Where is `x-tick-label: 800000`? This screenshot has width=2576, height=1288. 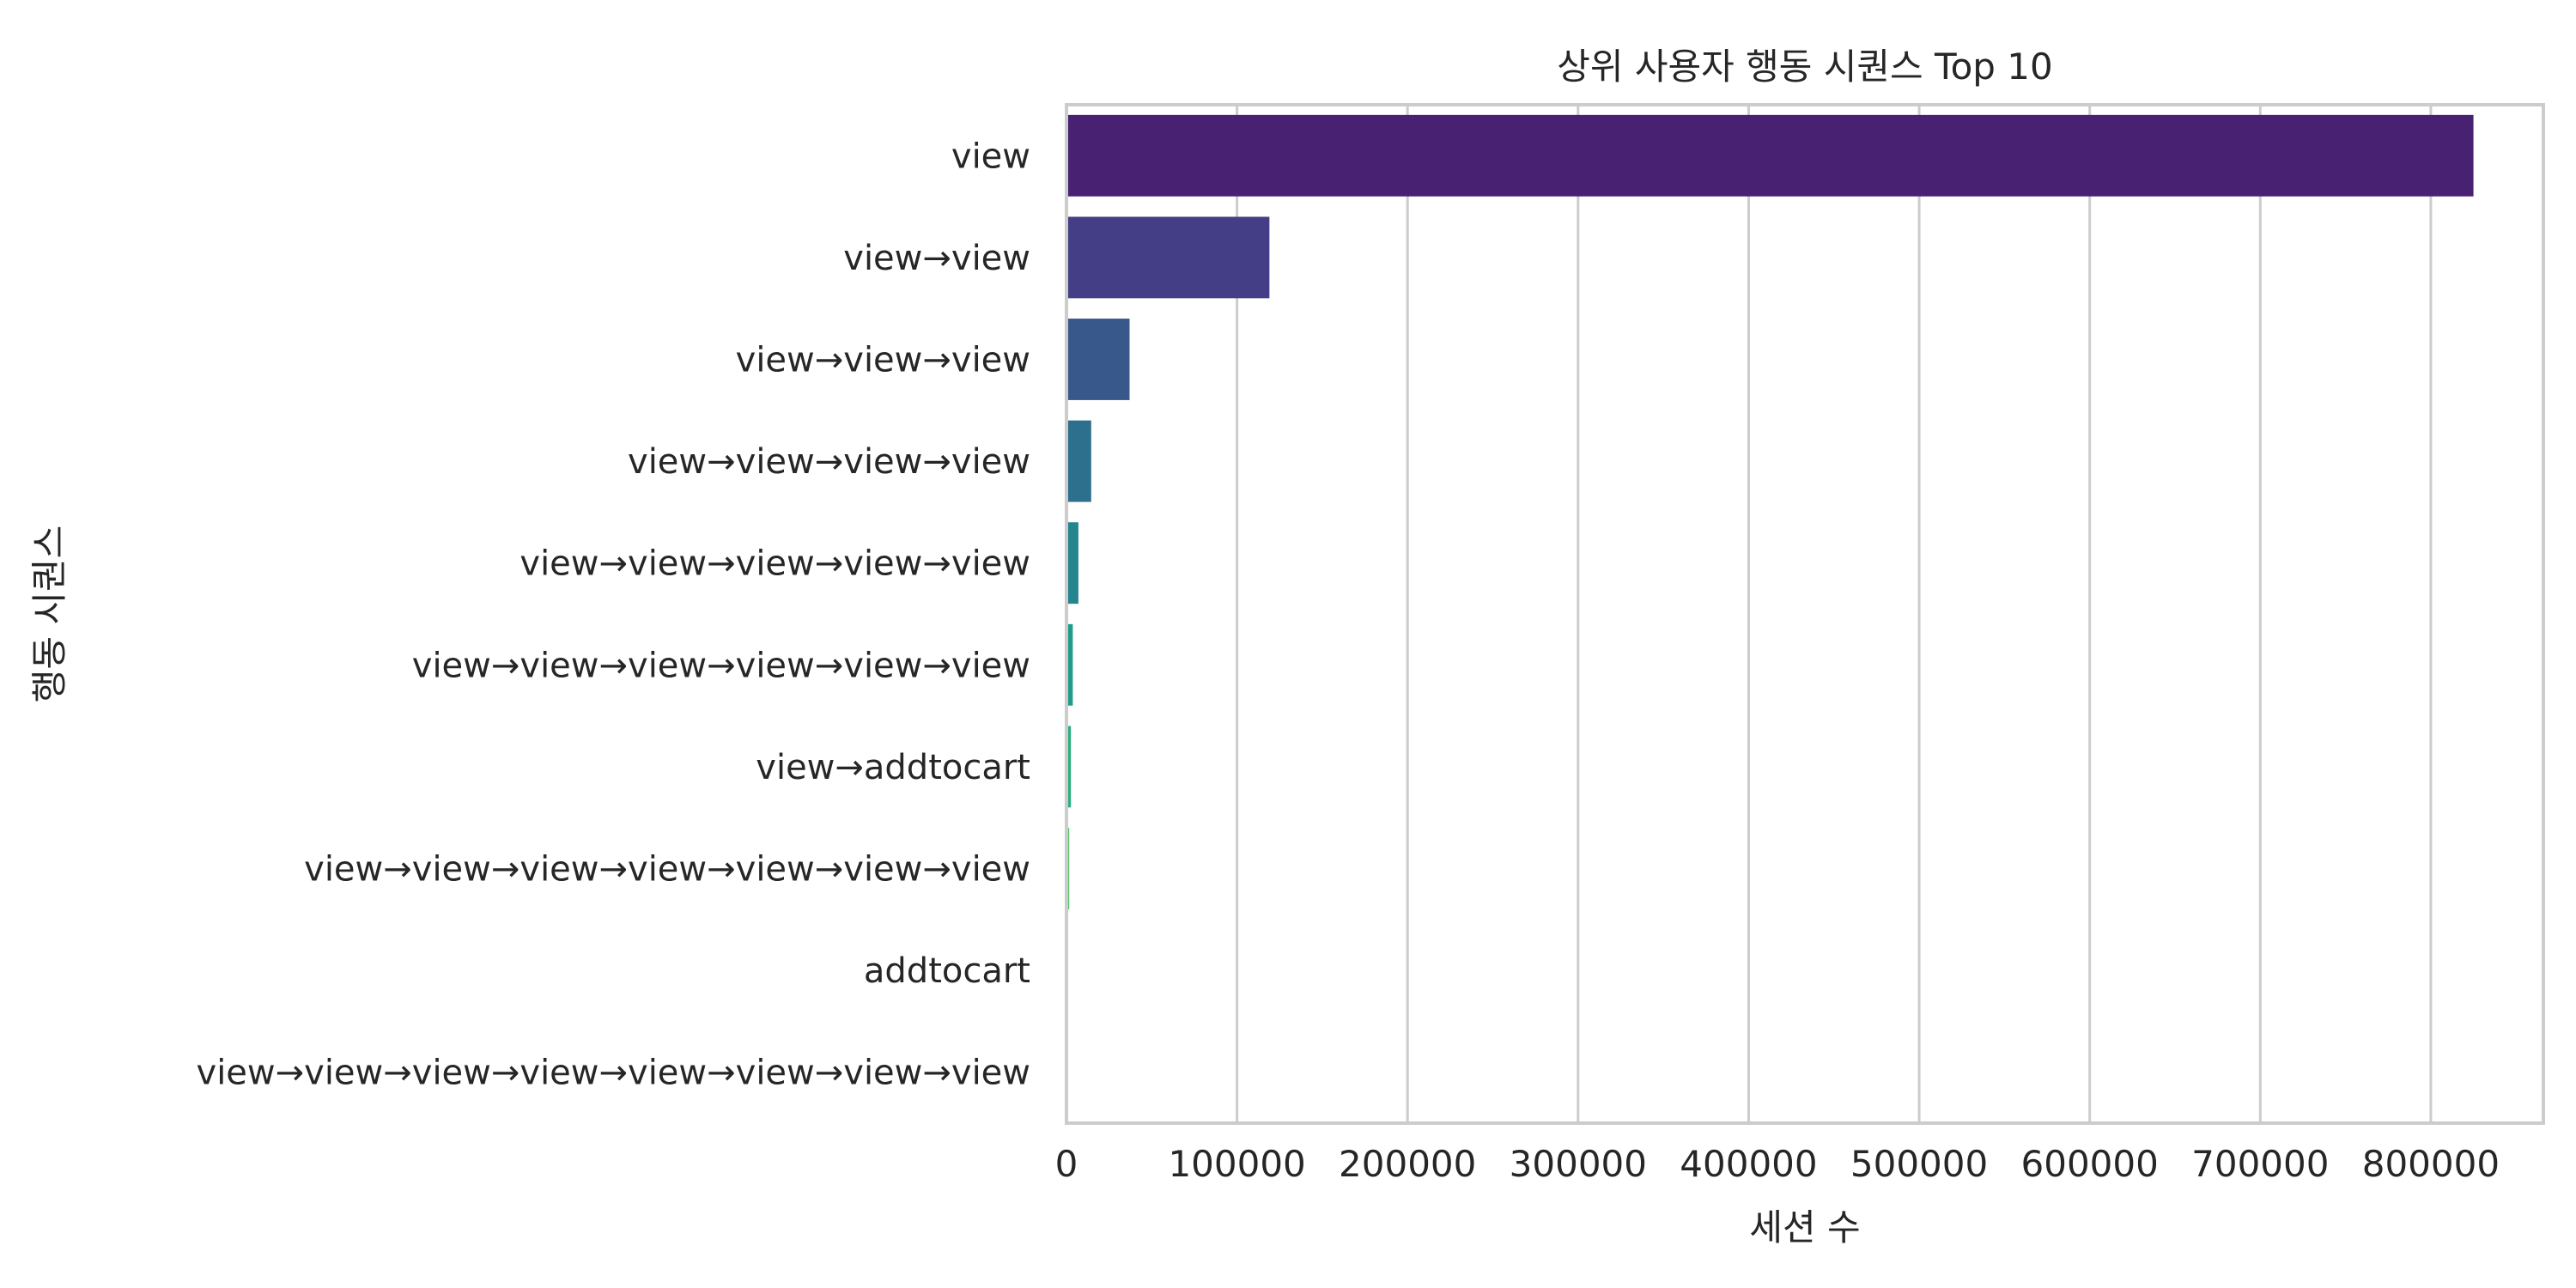 x-tick-label: 800000 is located at coordinates (2431, 1164).